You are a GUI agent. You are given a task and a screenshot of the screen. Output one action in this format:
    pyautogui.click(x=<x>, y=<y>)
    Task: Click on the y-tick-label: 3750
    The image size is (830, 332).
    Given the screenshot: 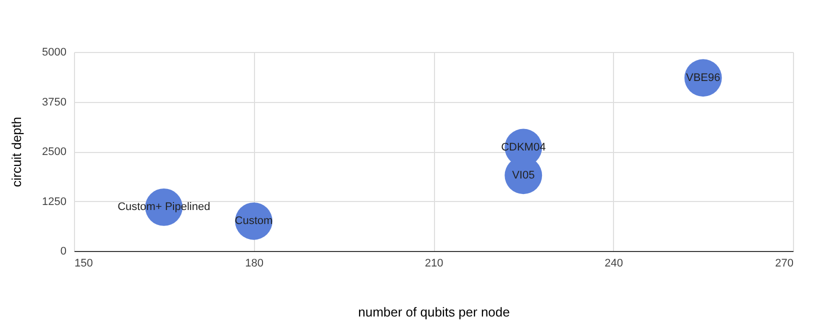 What is the action you would take?
    pyautogui.click(x=54, y=102)
    